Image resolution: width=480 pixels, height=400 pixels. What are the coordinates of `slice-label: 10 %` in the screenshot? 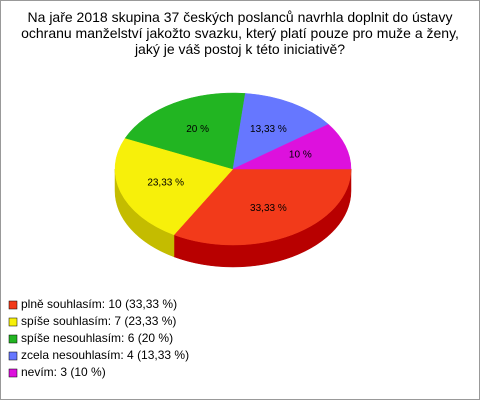 It's located at (300, 155).